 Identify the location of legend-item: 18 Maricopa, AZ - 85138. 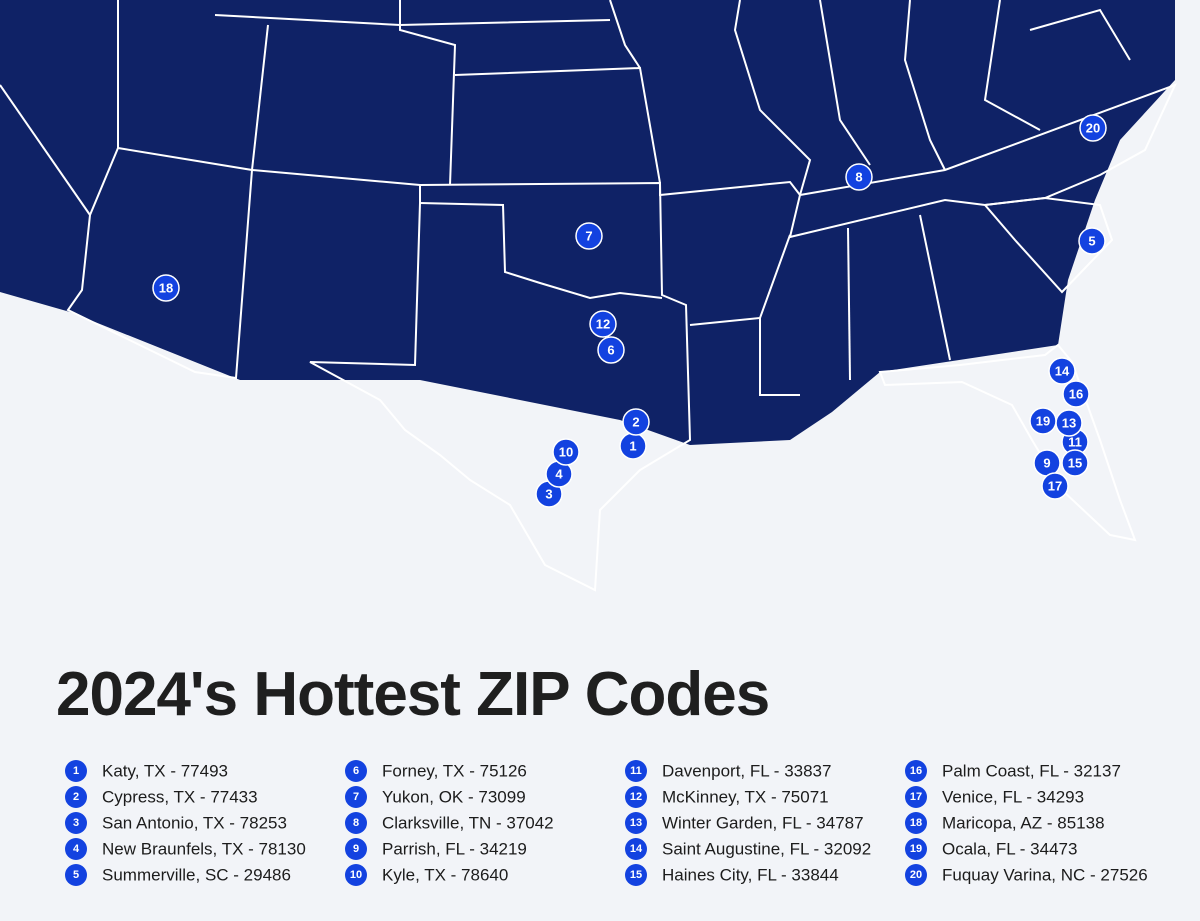
(1005, 823).